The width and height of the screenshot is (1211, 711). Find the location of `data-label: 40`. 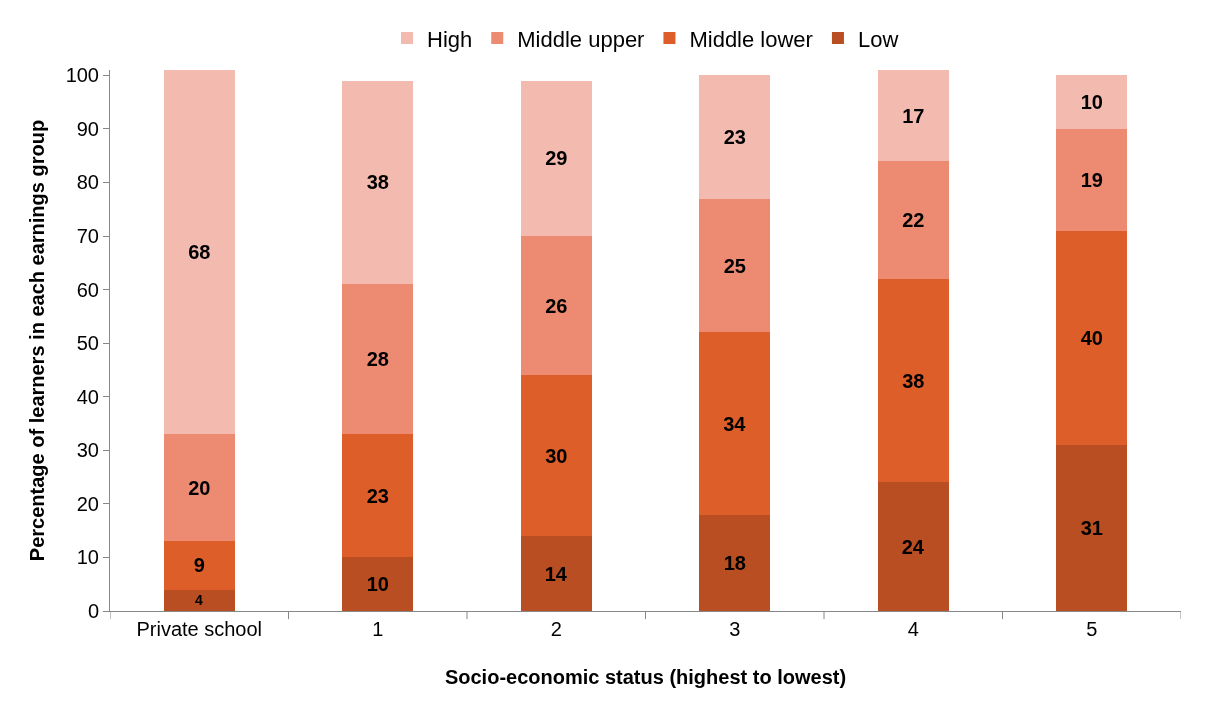

data-label: 40 is located at coordinates (1091, 337).